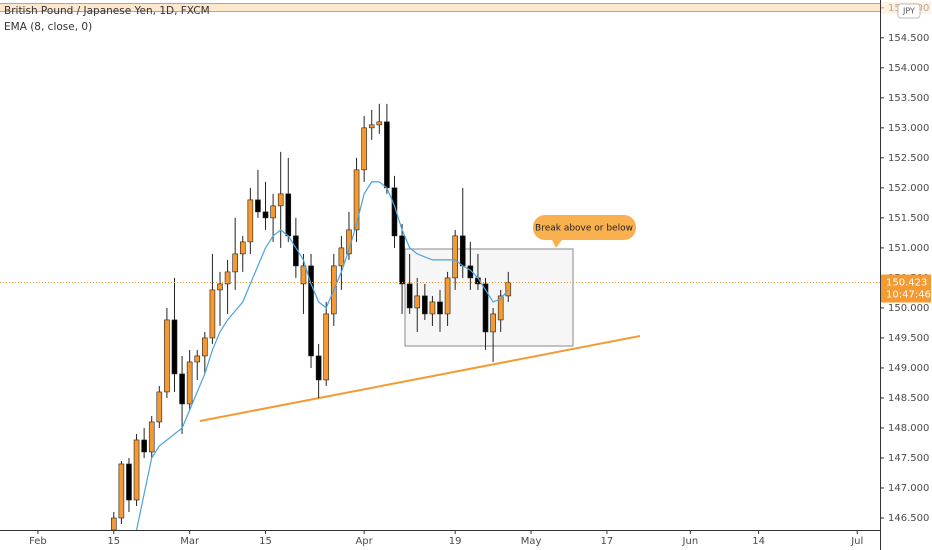 Image resolution: width=932 pixels, height=550 pixels. What do you see at coordinates (908, 398) in the screenshot?
I see `y-tick-label: 148.500` at bounding box center [908, 398].